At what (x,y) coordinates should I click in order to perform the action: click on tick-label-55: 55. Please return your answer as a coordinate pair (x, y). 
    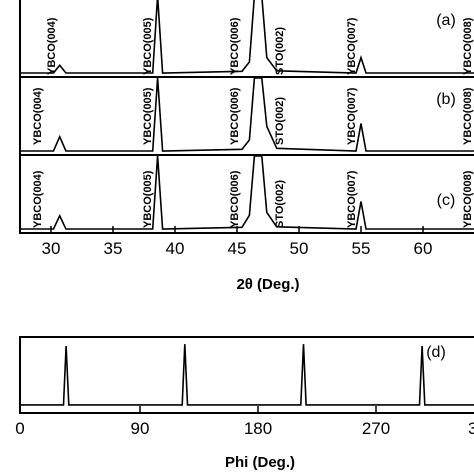
    Looking at the image, I should click on (361, 248).